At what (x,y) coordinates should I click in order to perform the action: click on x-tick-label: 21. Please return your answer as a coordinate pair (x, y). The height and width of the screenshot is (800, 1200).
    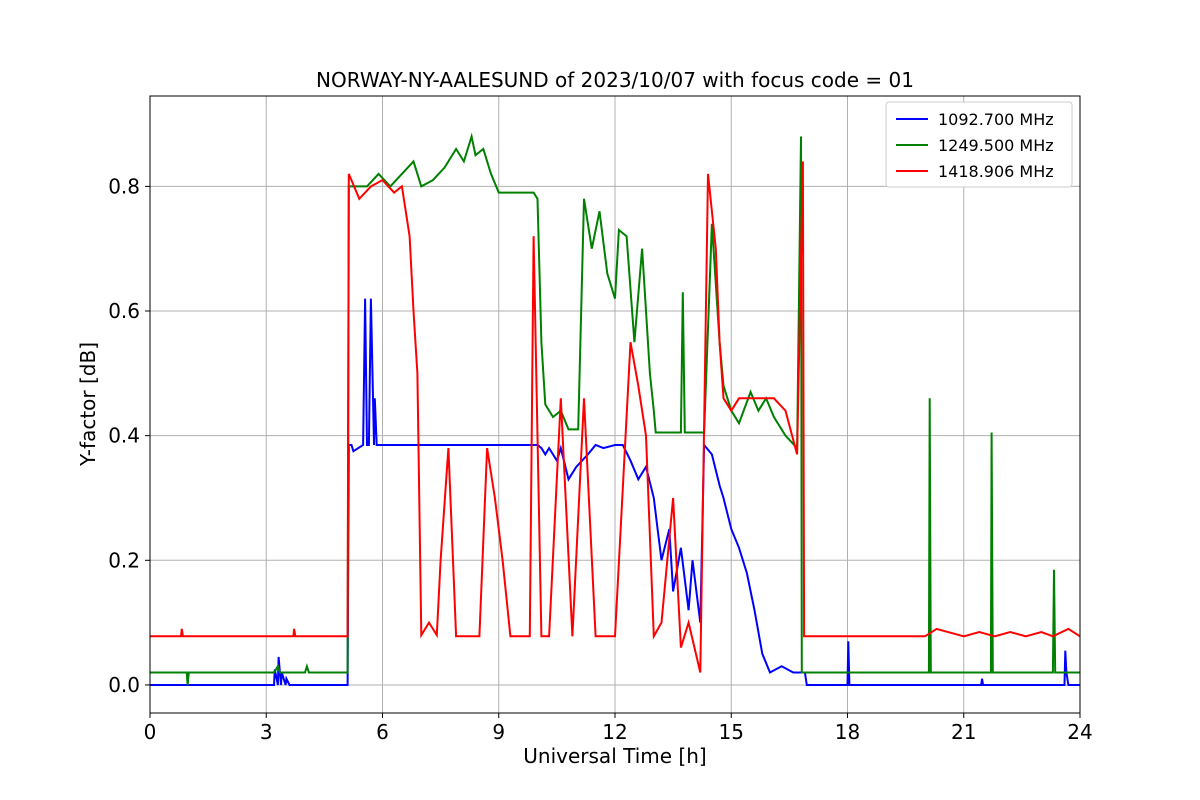
    Looking at the image, I should click on (963, 732).